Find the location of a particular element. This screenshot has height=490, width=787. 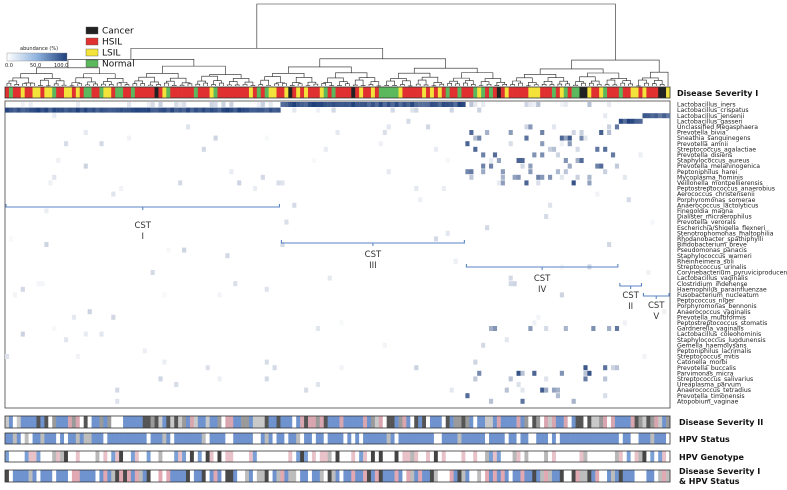

taxon-label: Veillonella_montpellierensis is located at coordinates (720, 183).